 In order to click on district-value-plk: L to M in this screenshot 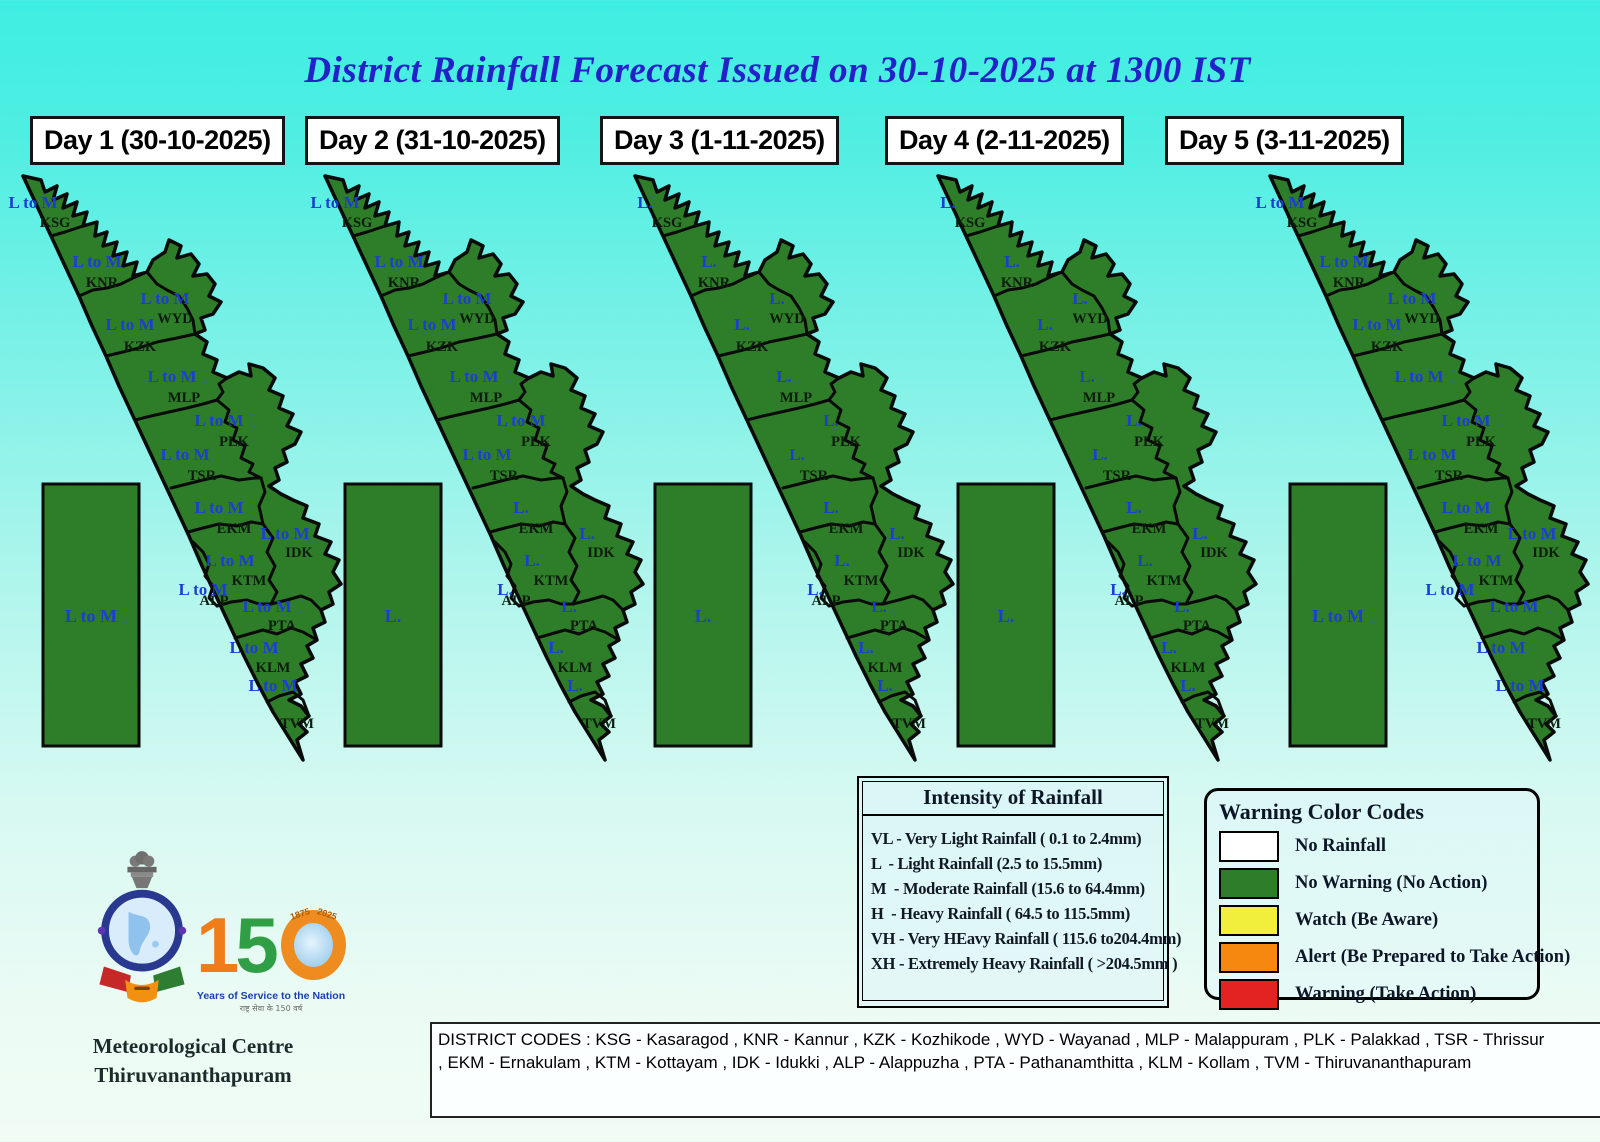, I will do `click(520, 420)`.